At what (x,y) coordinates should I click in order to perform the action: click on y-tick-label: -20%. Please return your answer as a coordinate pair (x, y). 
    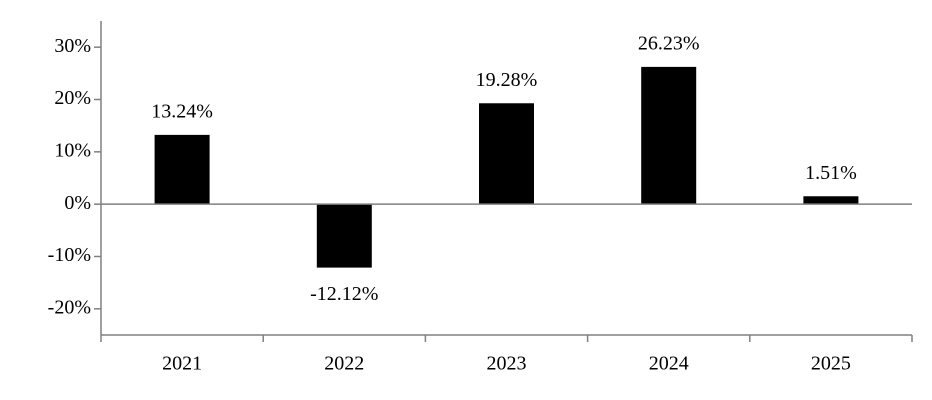
    Looking at the image, I should click on (69, 307).